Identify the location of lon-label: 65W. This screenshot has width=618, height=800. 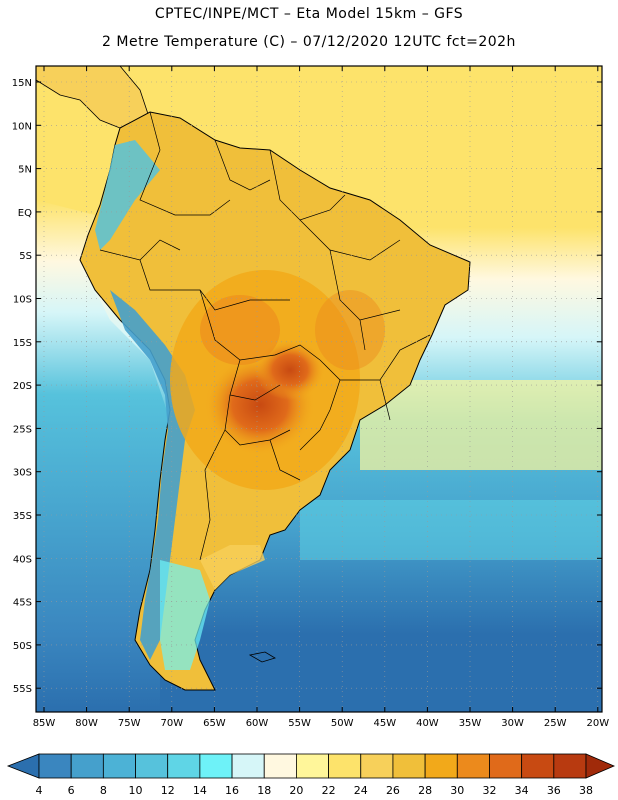
(214, 723).